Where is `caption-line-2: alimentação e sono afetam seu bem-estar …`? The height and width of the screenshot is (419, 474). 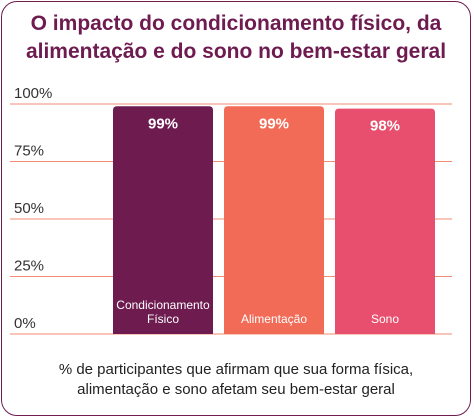 caption-line-2: alimentação e sono afetam seu bem-estar … is located at coordinates (236, 389).